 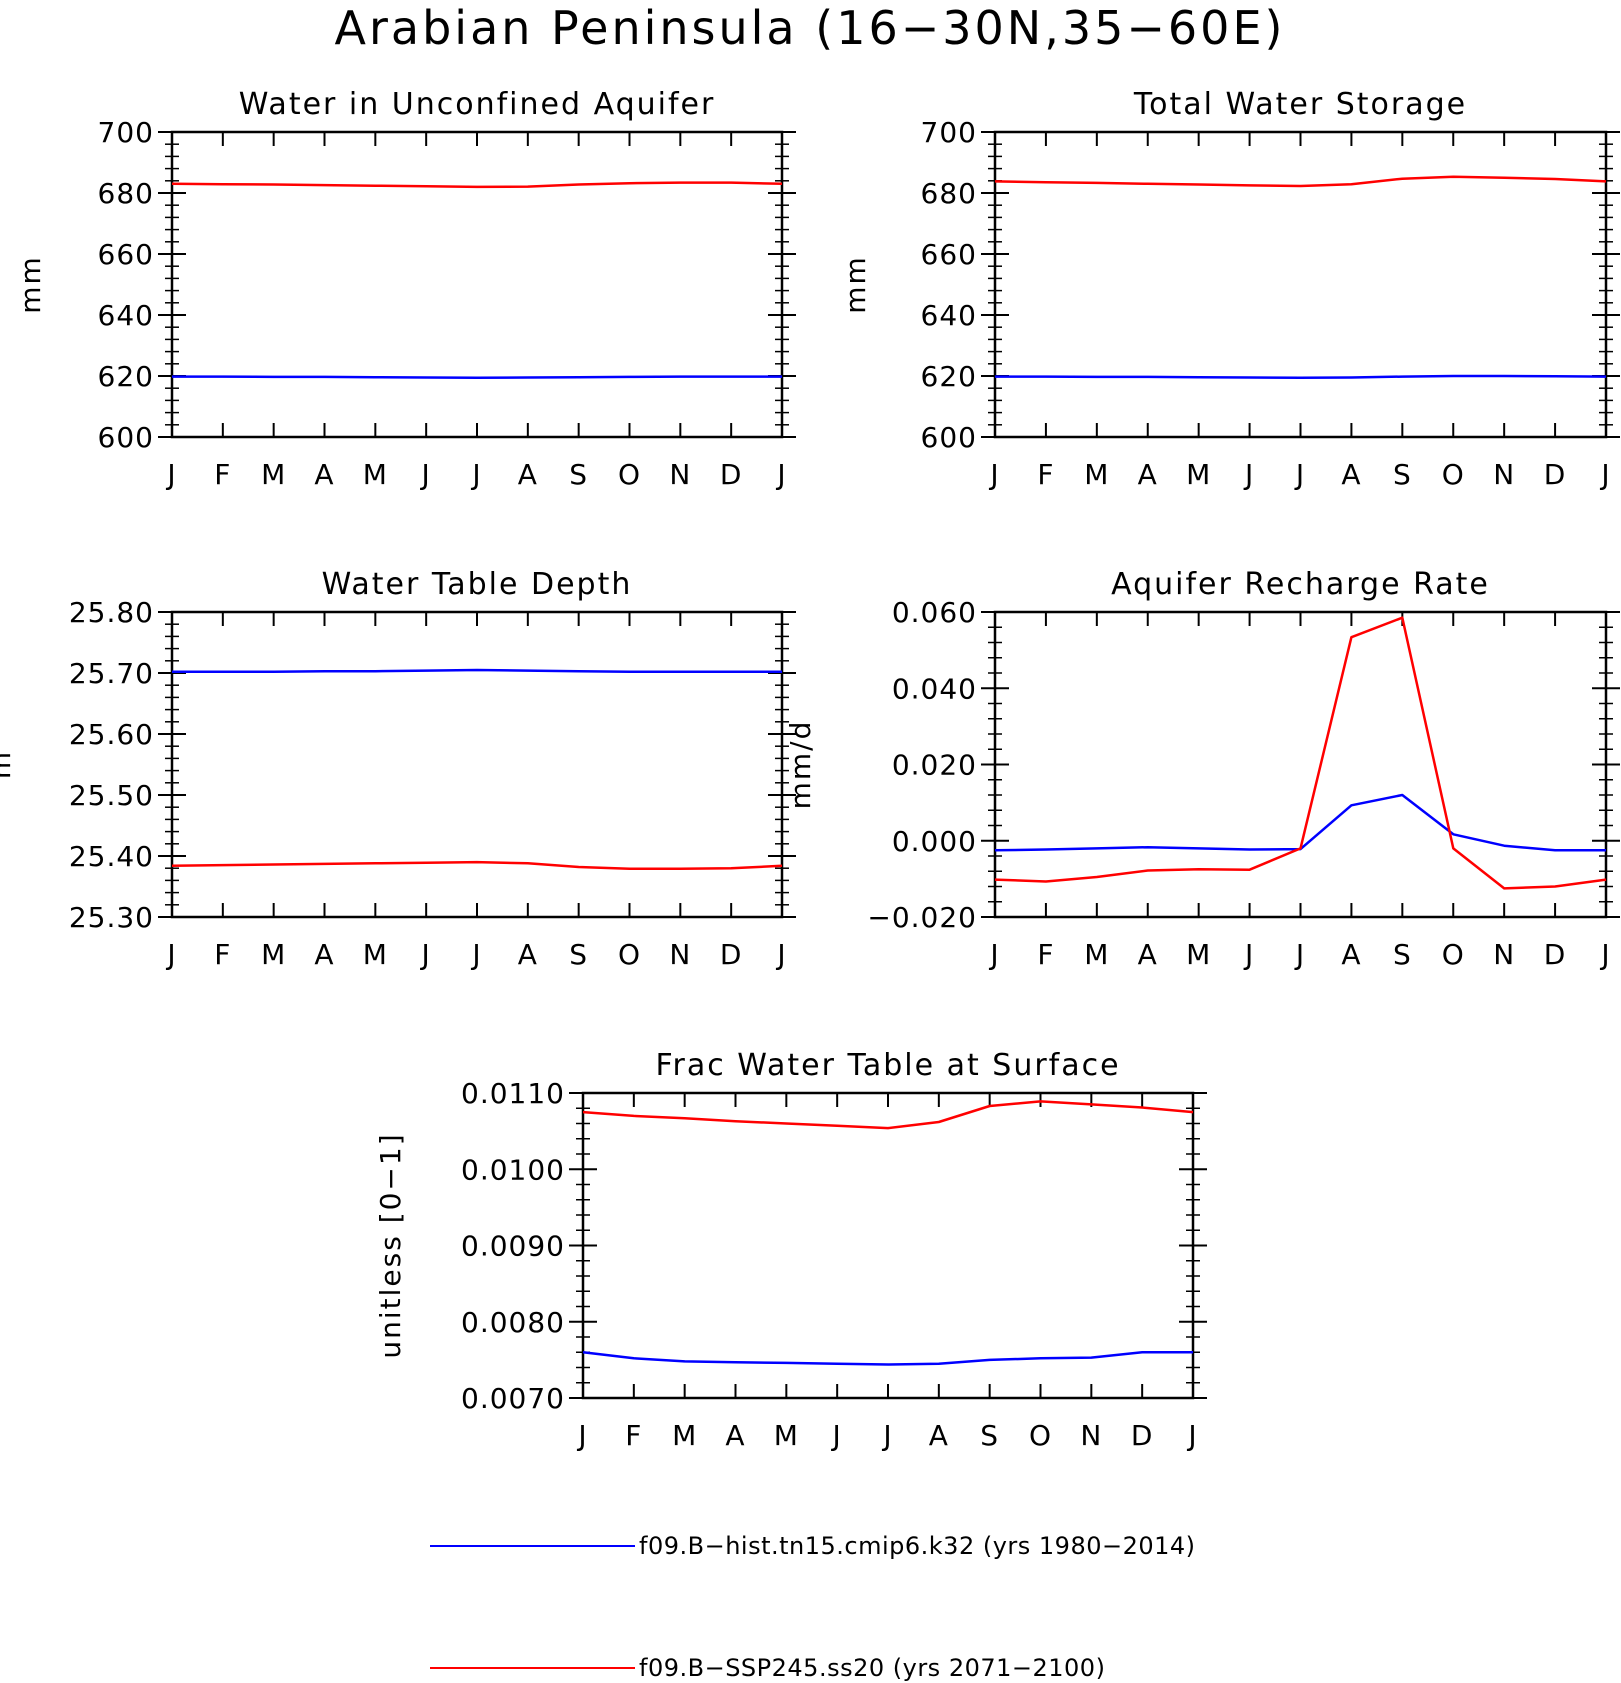 I want to click on y-axis-label: unitless [0−1], so click(x=390, y=1245).